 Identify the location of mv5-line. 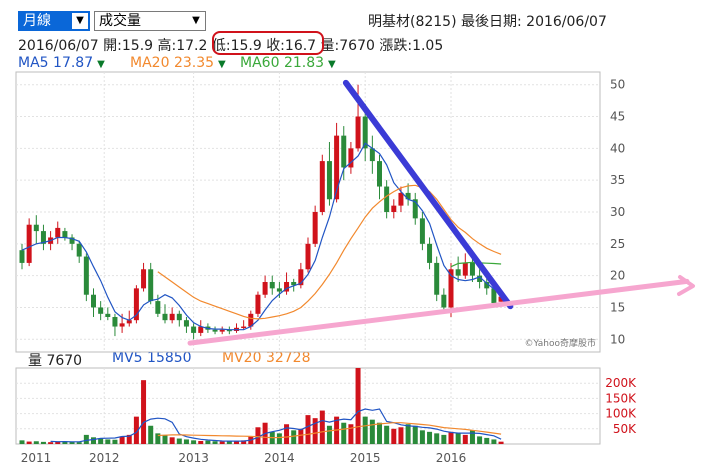
(276, 425).